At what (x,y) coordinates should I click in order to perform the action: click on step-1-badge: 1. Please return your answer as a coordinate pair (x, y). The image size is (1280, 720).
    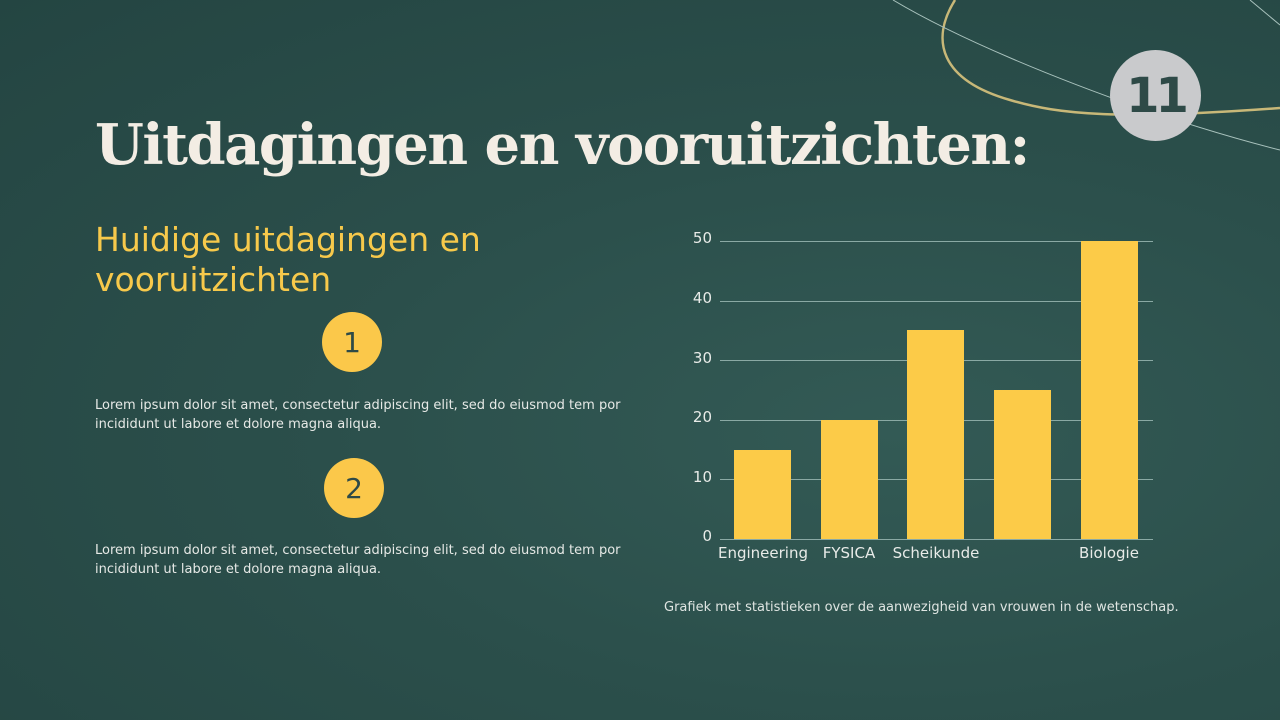
    Looking at the image, I should click on (352, 342).